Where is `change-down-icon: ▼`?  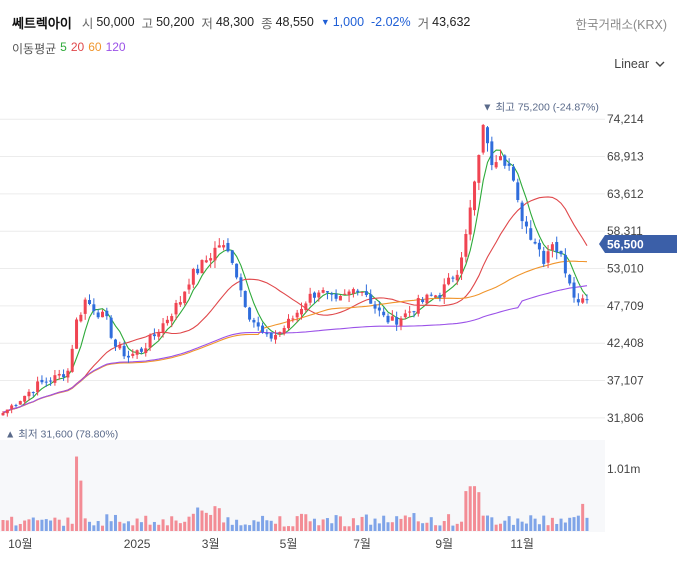 change-down-icon: ▼ is located at coordinates (325, 22).